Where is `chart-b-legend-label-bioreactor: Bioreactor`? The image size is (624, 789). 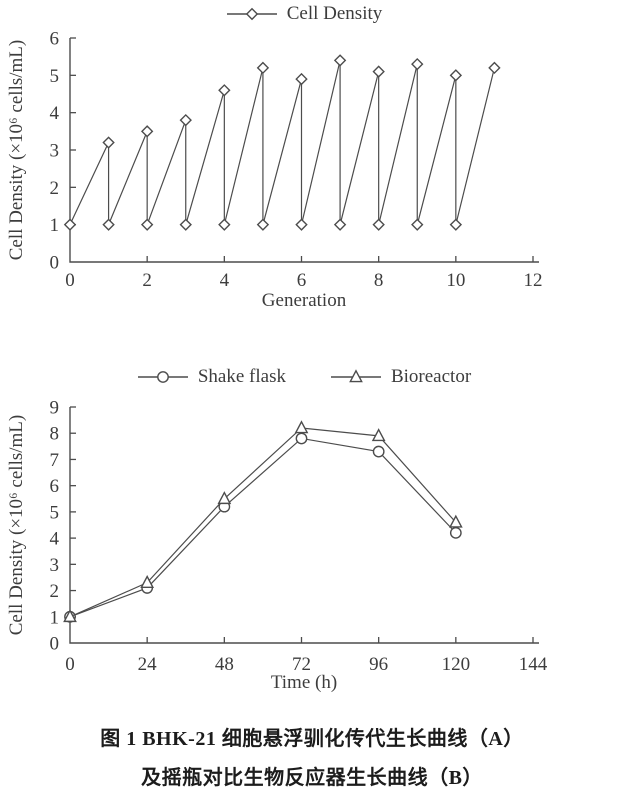 chart-b-legend-label-bioreactor: Bioreactor is located at coordinates (431, 376).